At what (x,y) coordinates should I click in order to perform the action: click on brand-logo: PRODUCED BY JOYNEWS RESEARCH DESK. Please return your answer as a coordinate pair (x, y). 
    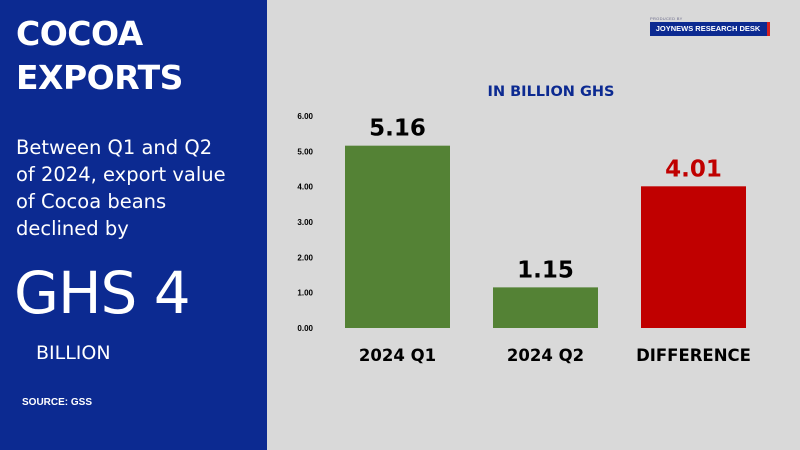
    Looking at the image, I should click on (710, 26).